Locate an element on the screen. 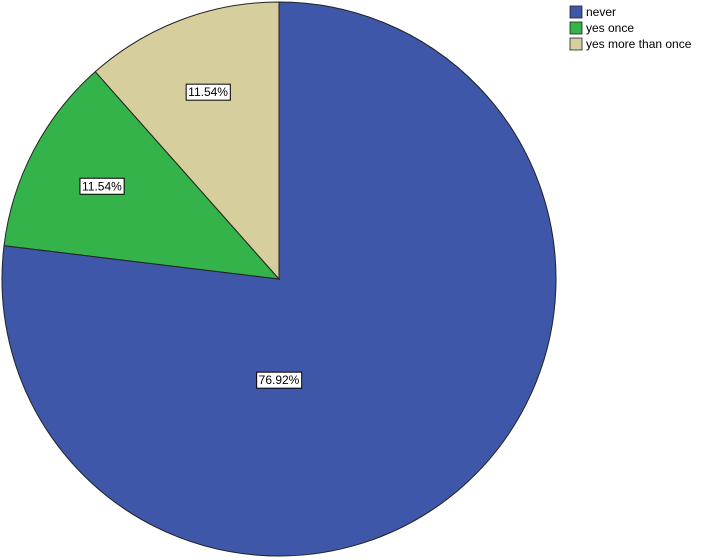 This screenshot has width=709, height=560. legend-label: yes more than once is located at coordinates (639, 44).